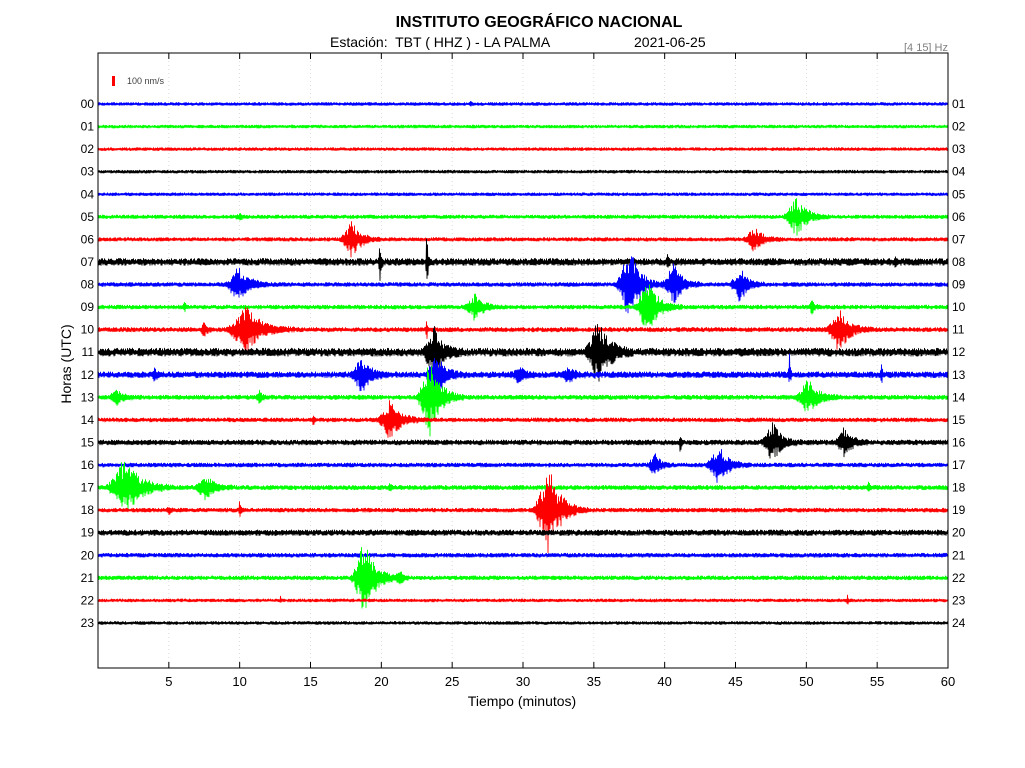 The height and width of the screenshot is (768, 1025). What do you see at coordinates (959, 442) in the screenshot?
I see `hour-label-right: 16` at bounding box center [959, 442].